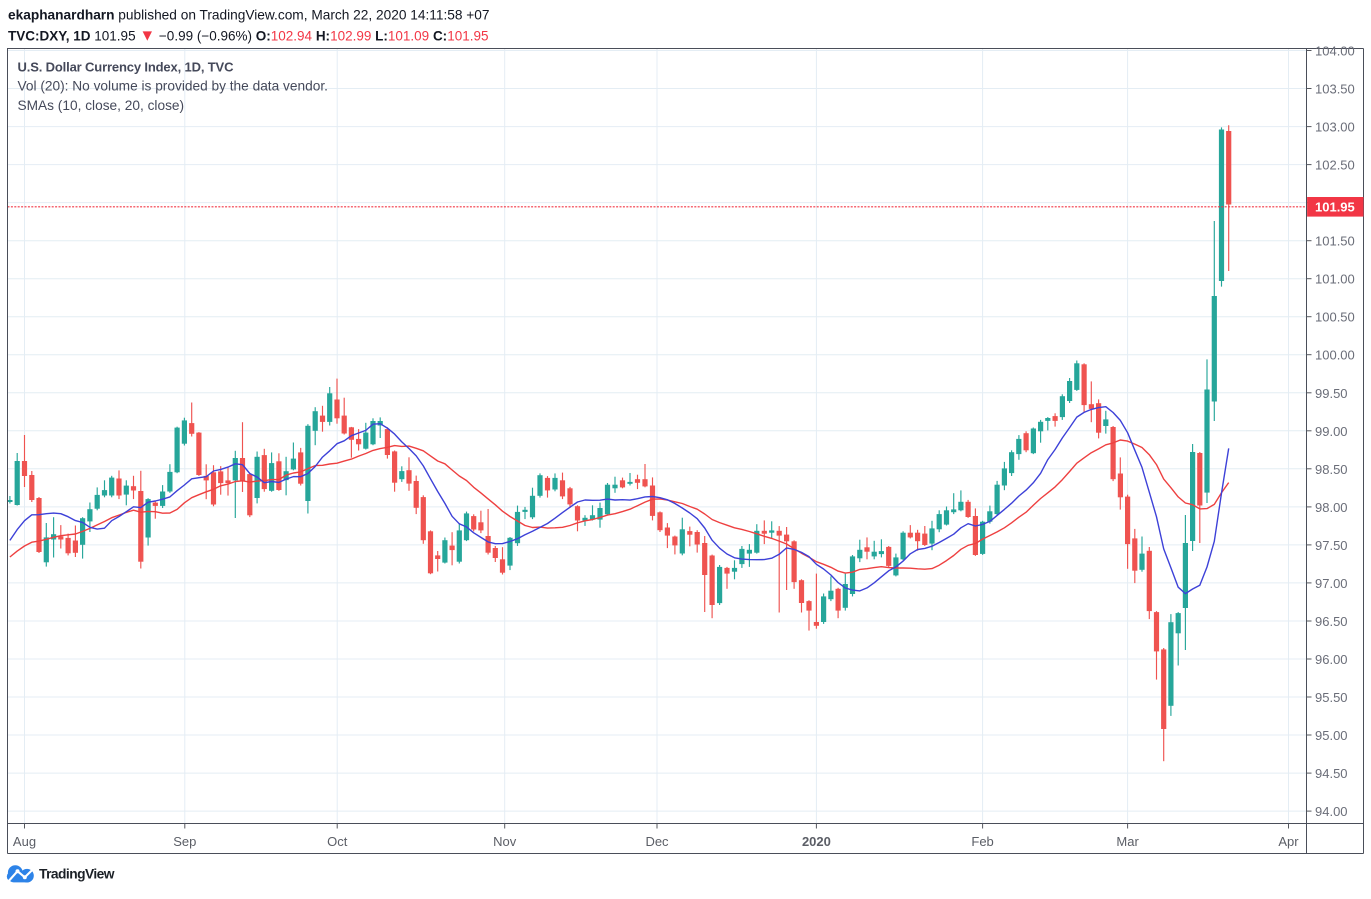 The width and height of the screenshot is (1371, 899). Describe the element at coordinates (1335, 89) in the screenshot. I see `svg-text: 103.50` at that location.